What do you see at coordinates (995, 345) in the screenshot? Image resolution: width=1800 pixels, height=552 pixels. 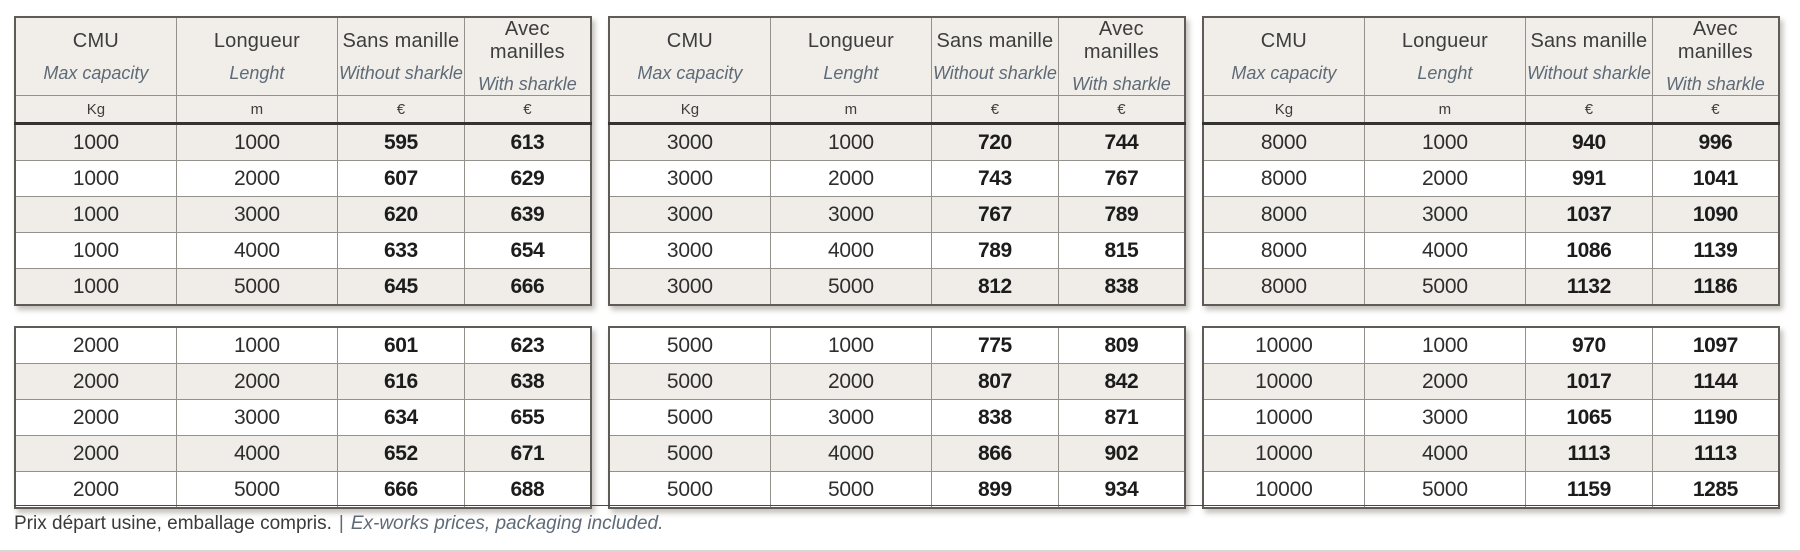 I see `cell-price-sans-manille: 775` at bounding box center [995, 345].